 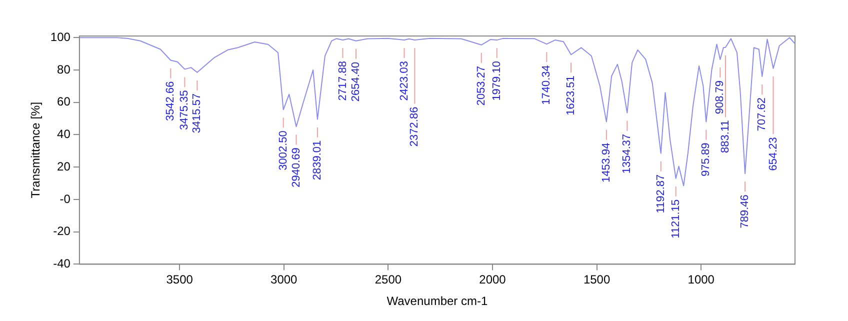 What do you see at coordinates (627, 154) in the screenshot?
I see `annotation: 1354.37` at bounding box center [627, 154].